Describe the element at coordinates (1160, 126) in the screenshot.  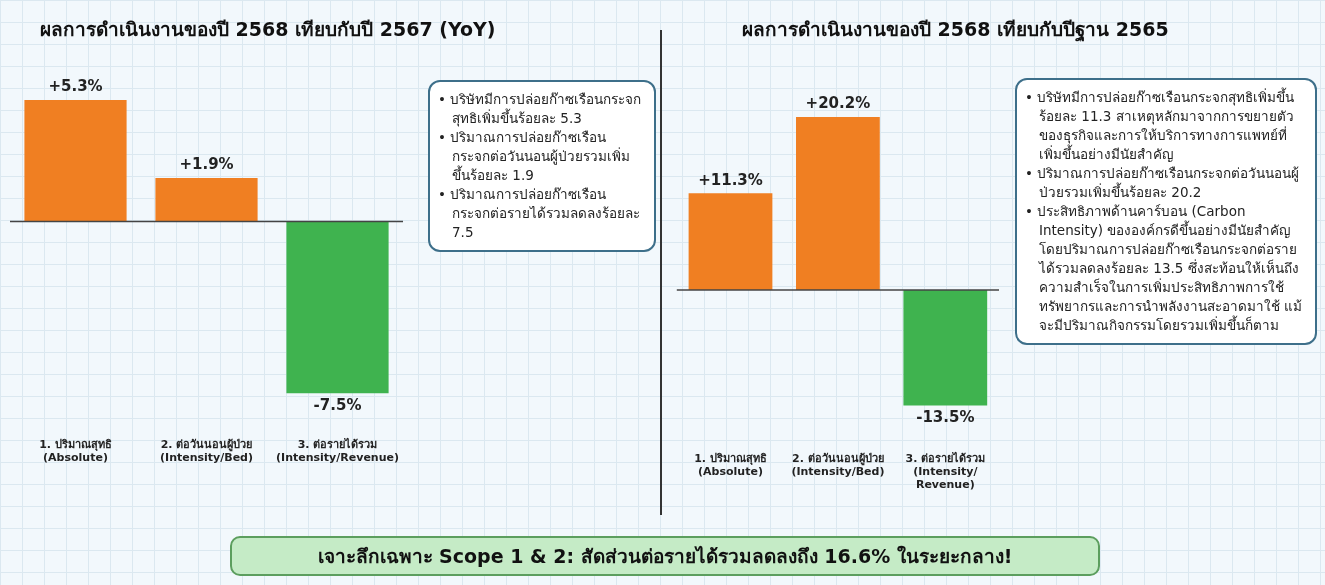
I see `text: • บริษัทมีการปล่อยก๊าซเรือนกระจกสุทธิเพิ่มขึ้นร้อยละ 11.3 สาเหตุหลักมาจากการขยายตัวของธุรกิจและการให้บริการทางการแพทย์ที่เพิ่มขึ้นอย่างมีนัยสำคัญ` at that location.